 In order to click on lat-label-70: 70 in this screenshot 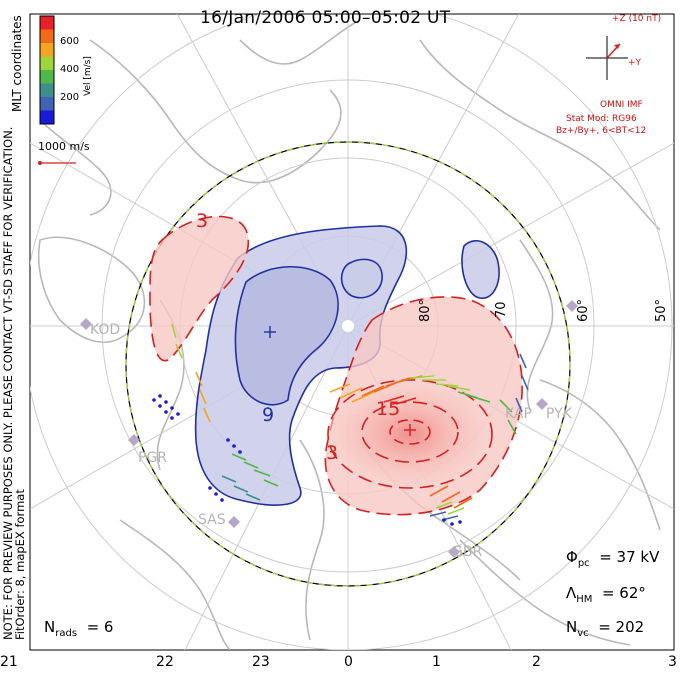, I will do `click(501, 309)`.